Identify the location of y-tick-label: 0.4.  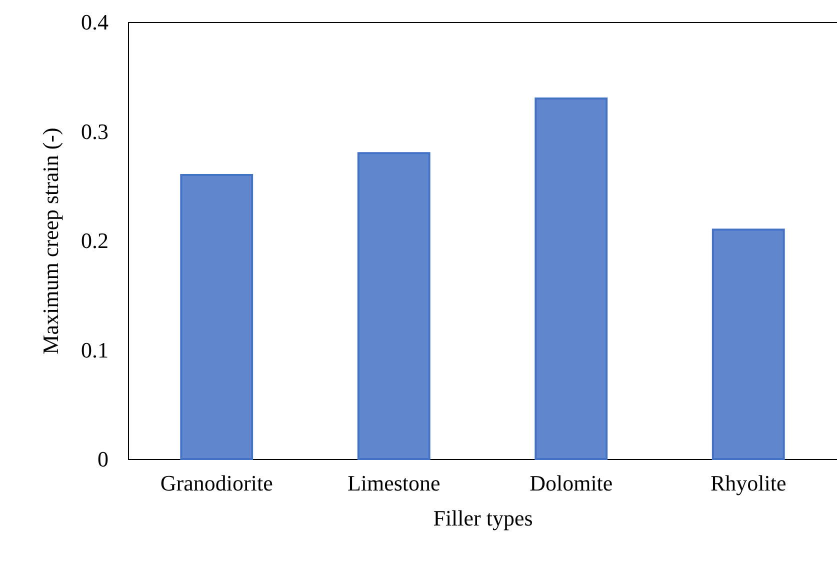
(94, 22).